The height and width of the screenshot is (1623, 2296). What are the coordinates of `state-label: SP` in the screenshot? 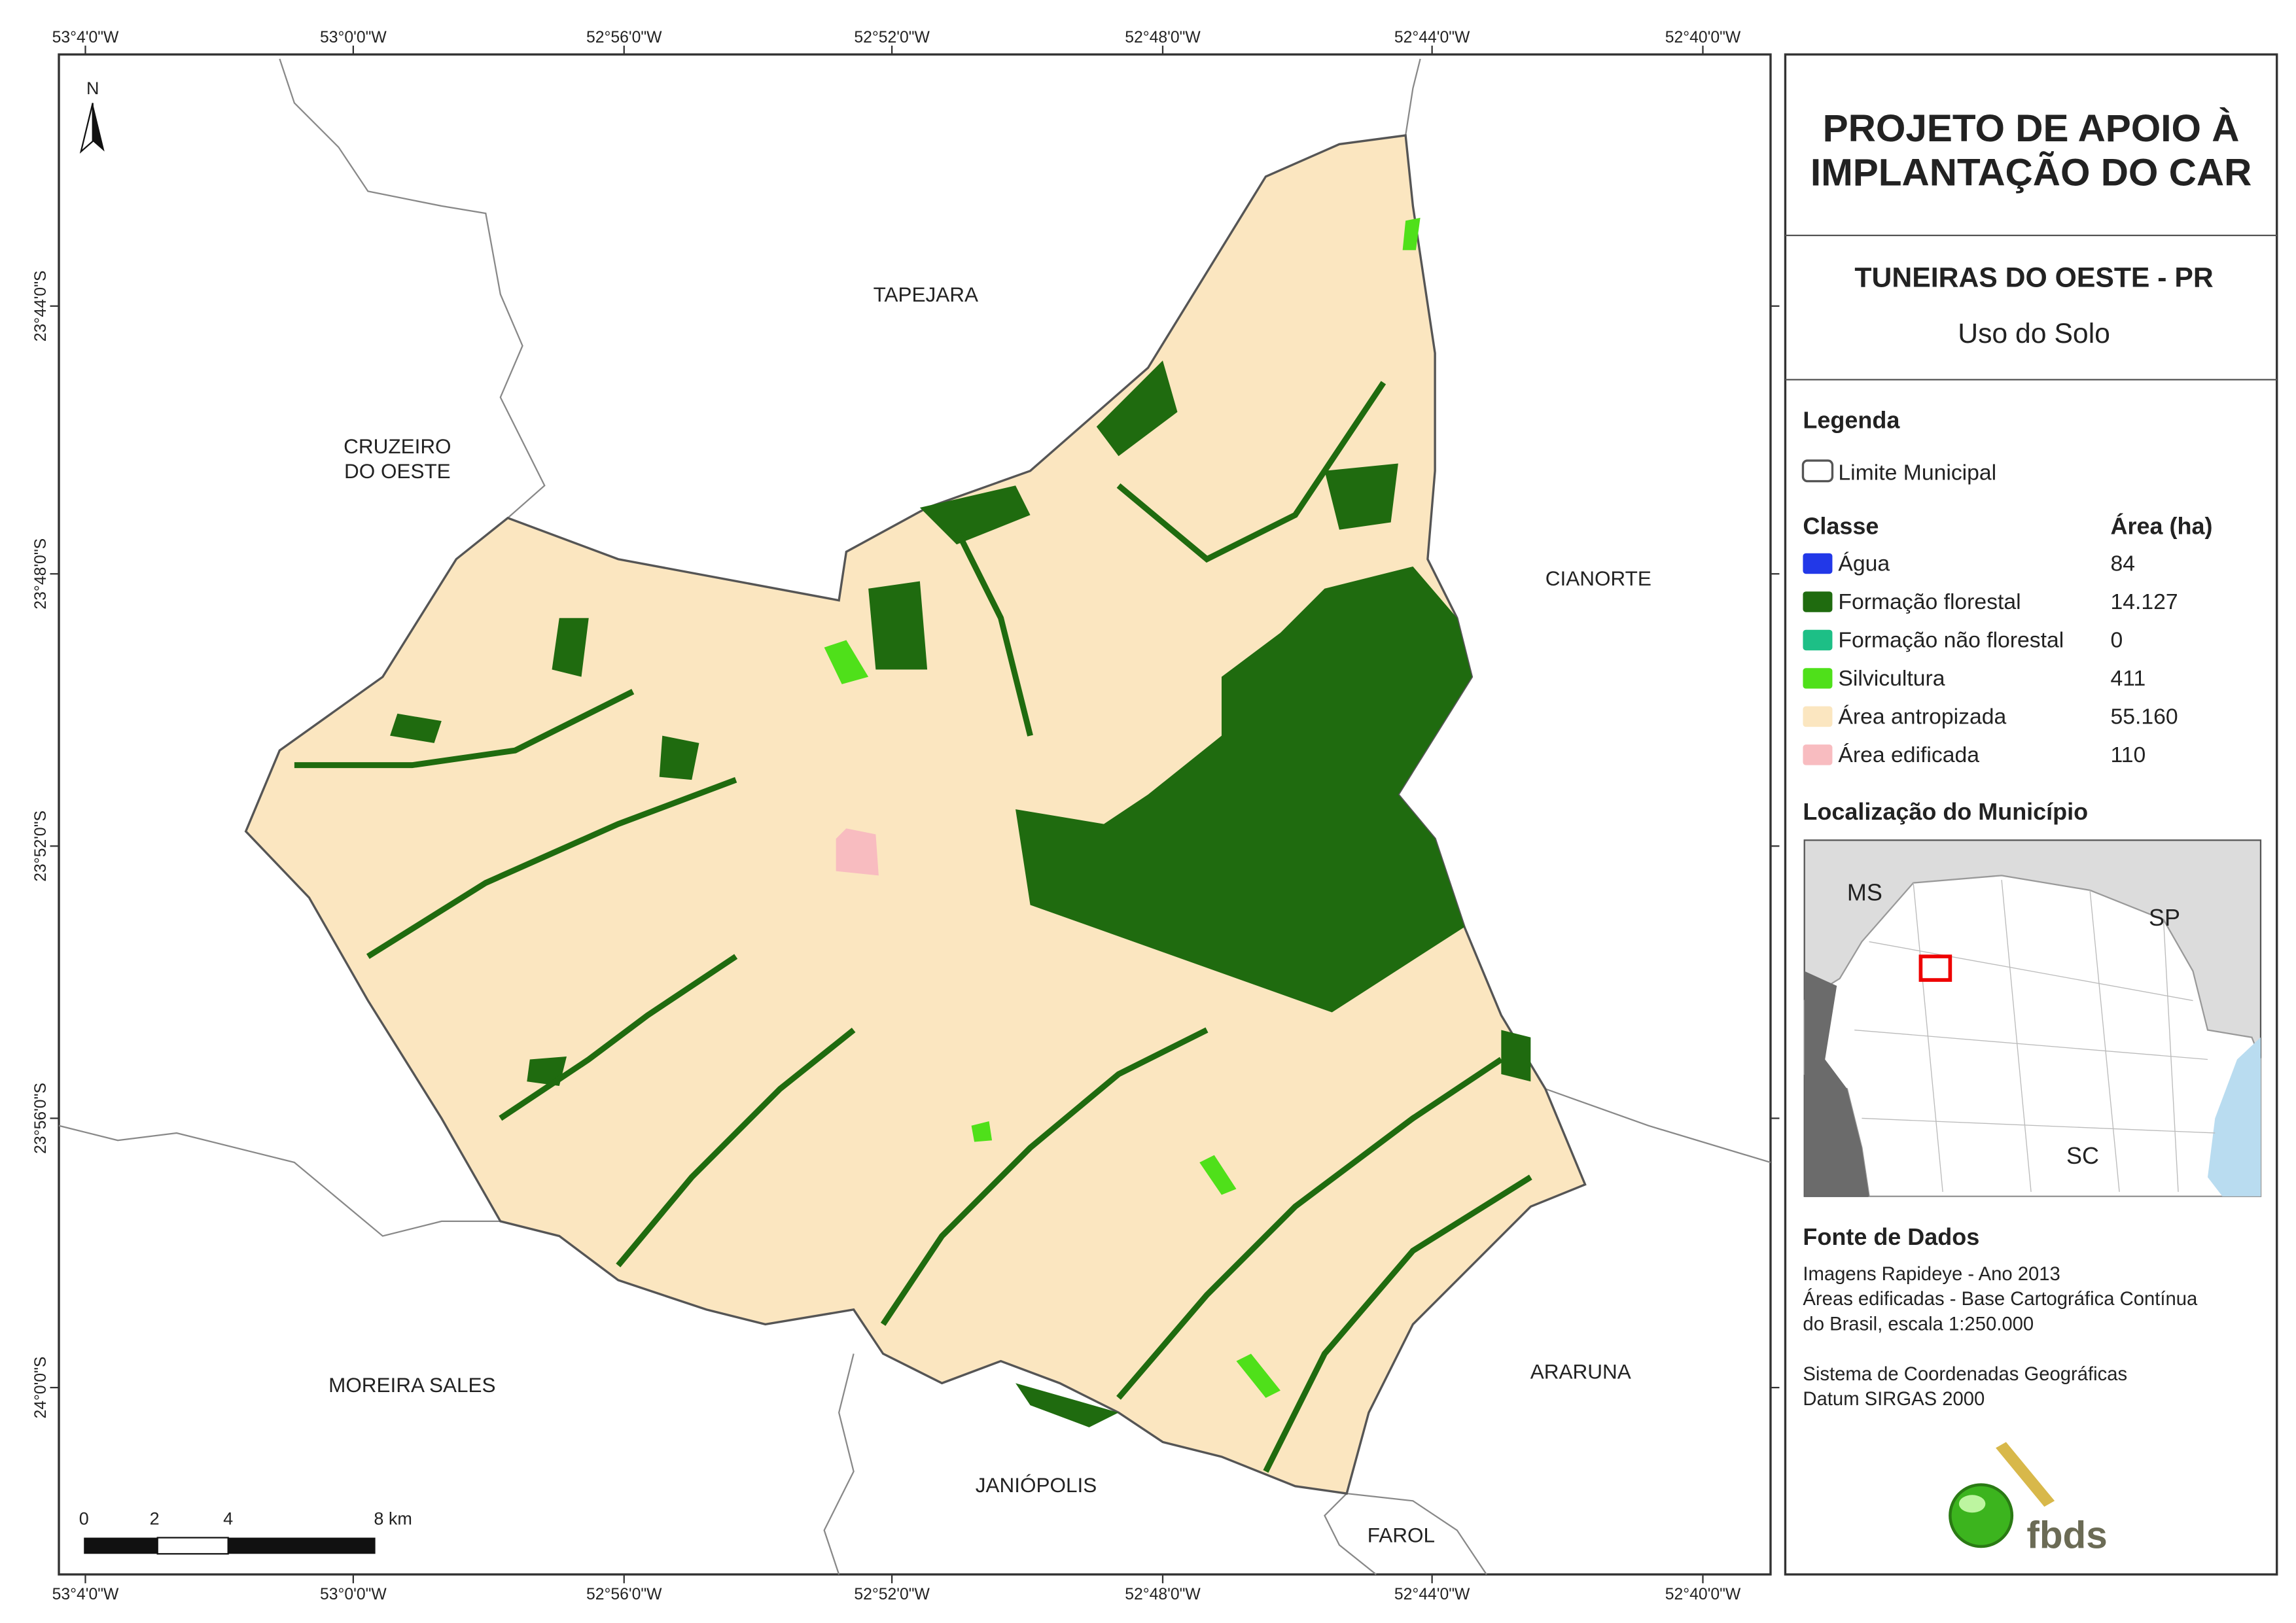 It's located at (2164, 918).